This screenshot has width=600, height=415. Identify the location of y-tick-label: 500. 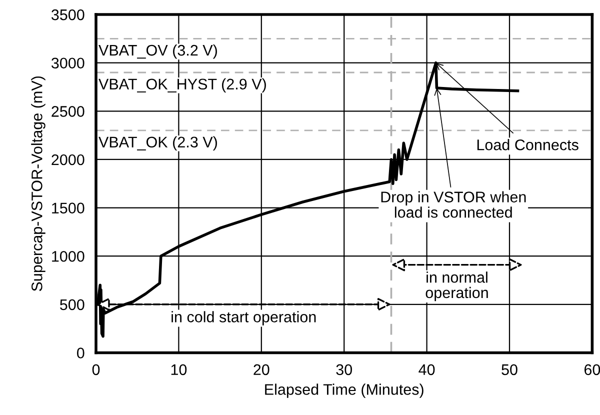
(72, 304).